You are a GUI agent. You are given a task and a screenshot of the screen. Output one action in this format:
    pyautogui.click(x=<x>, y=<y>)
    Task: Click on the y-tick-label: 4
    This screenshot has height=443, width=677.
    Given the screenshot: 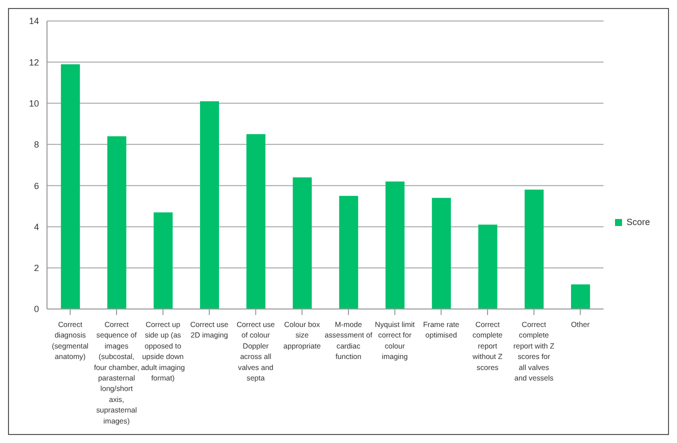 What is the action you would take?
    pyautogui.click(x=36, y=227)
    